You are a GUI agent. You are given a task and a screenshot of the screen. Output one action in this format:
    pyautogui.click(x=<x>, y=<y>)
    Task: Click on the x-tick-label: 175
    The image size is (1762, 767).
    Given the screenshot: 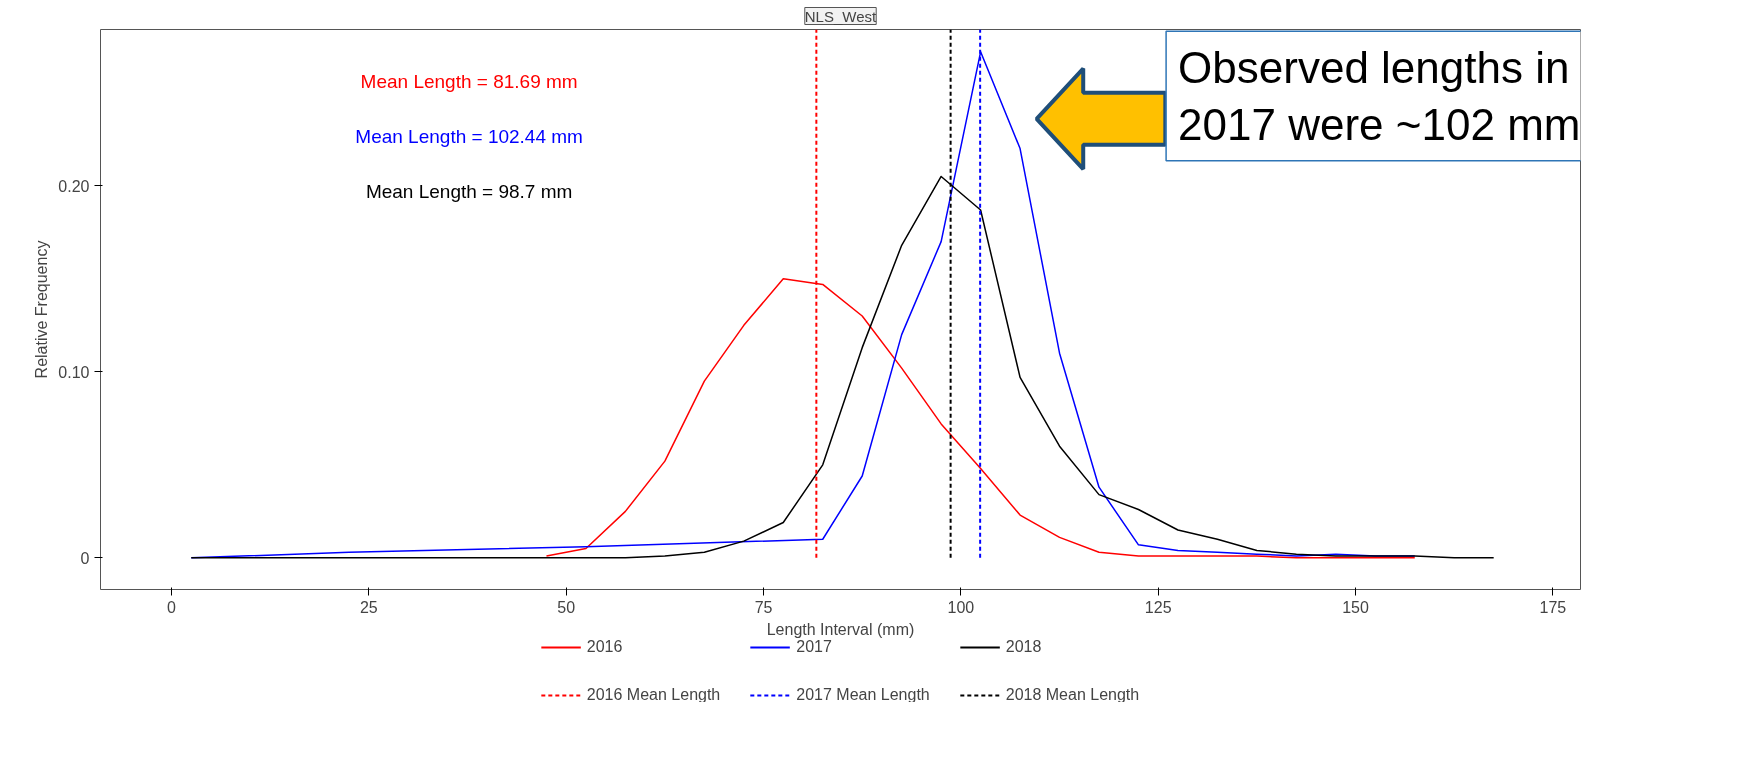 What is the action you would take?
    pyautogui.click(x=1553, y=607)
    